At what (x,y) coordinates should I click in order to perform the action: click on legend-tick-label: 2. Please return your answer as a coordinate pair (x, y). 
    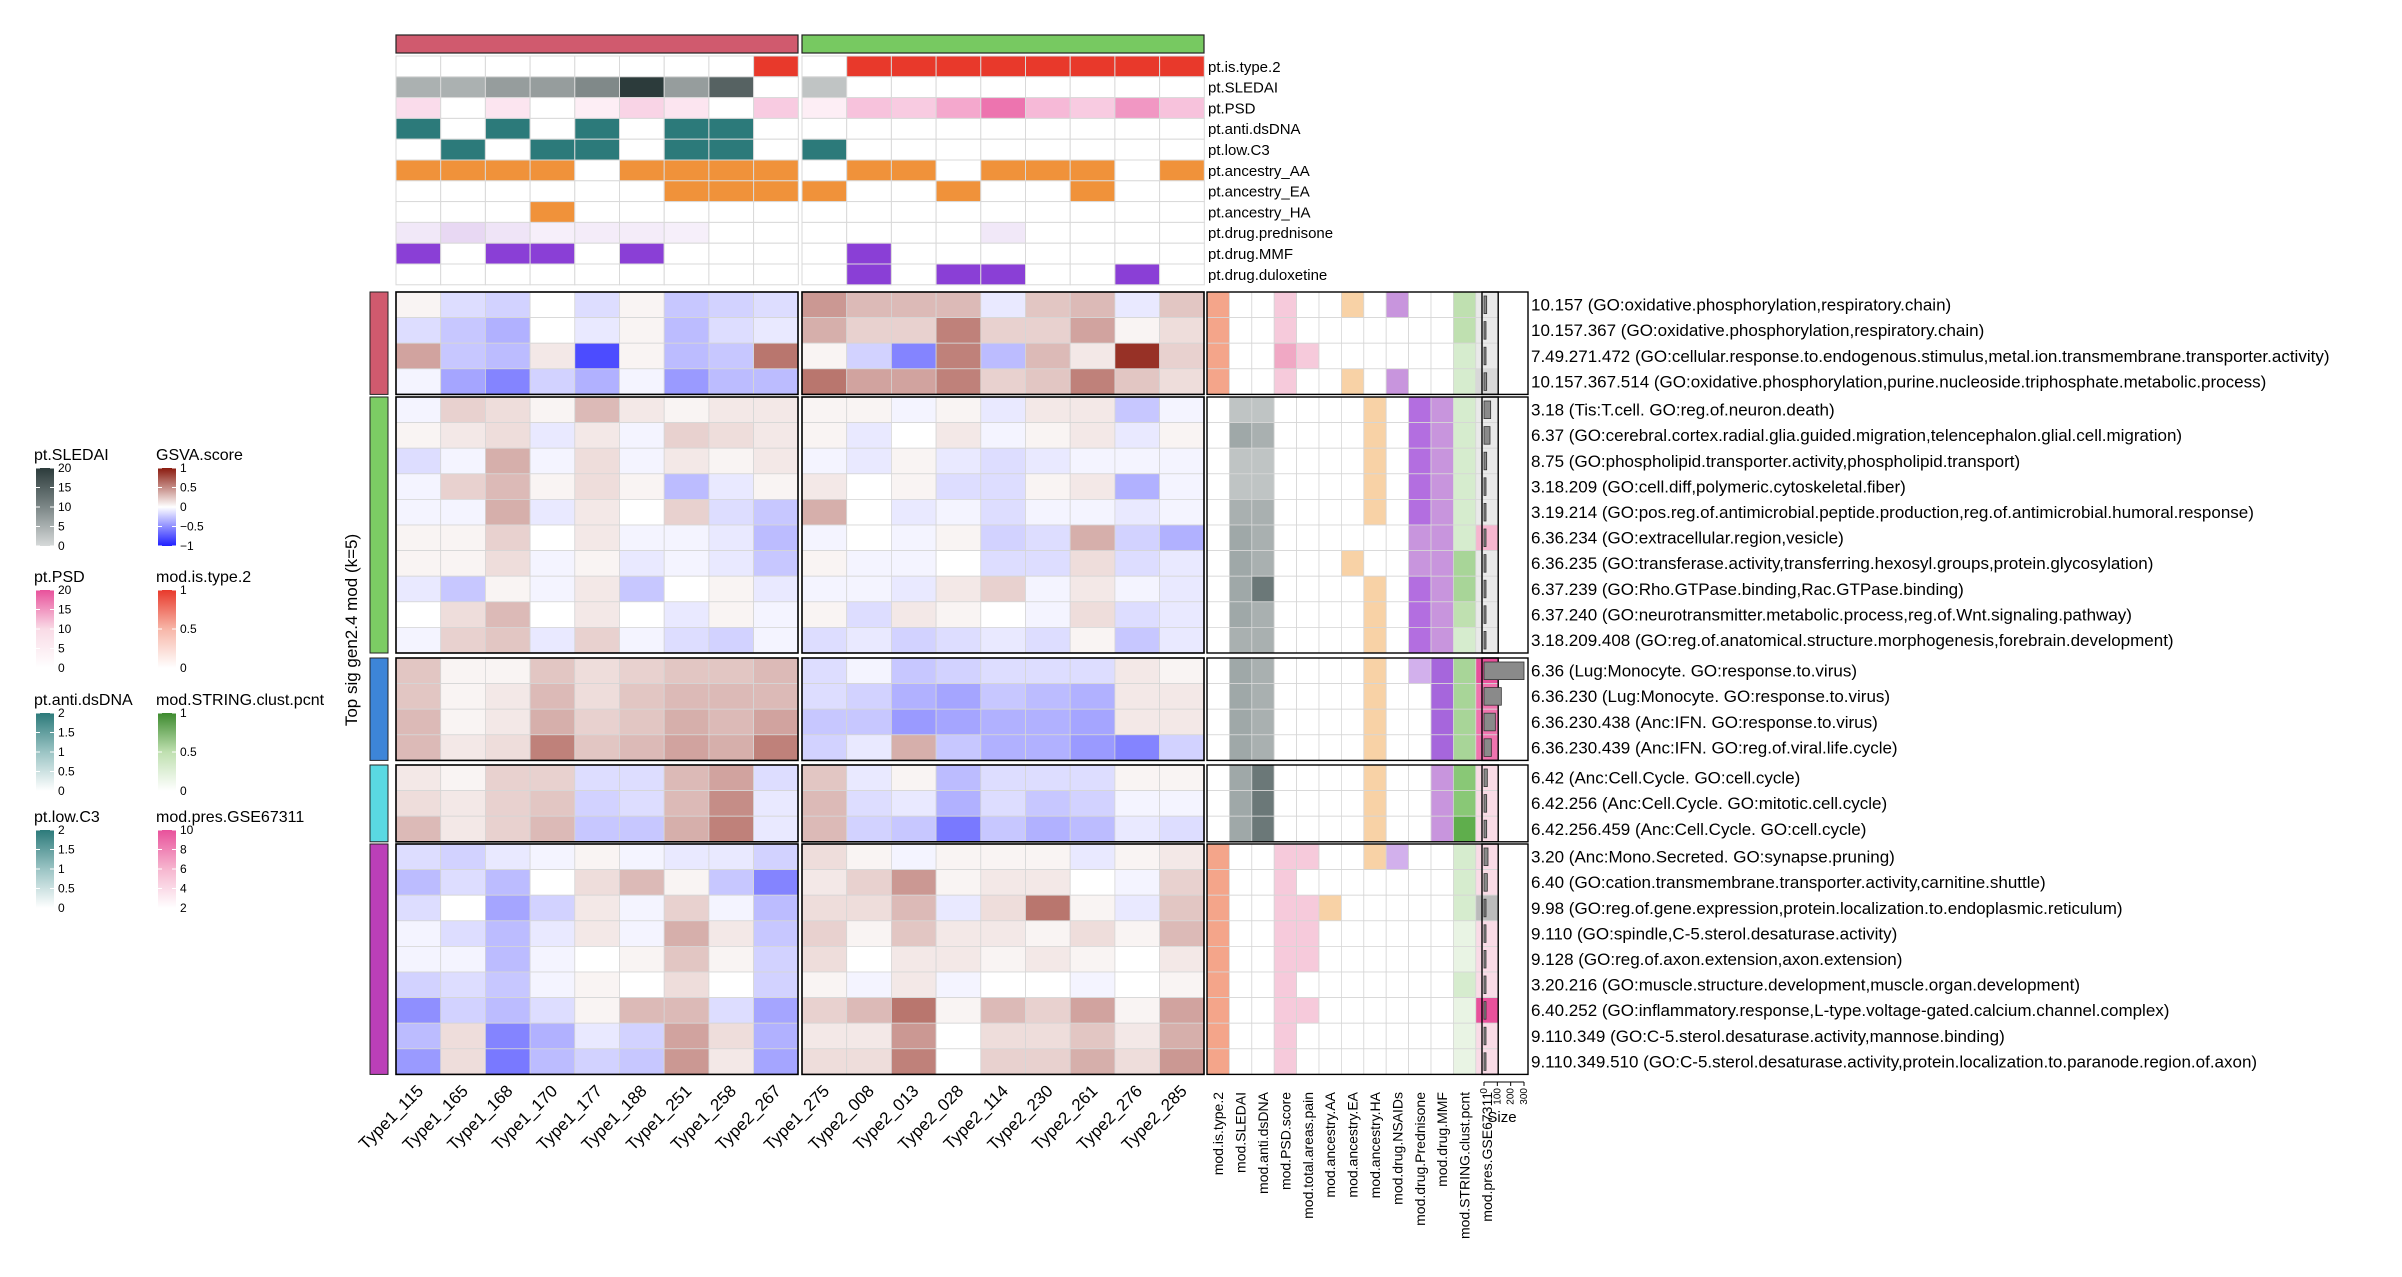
    Looking at the image, I should click on (183, 908).